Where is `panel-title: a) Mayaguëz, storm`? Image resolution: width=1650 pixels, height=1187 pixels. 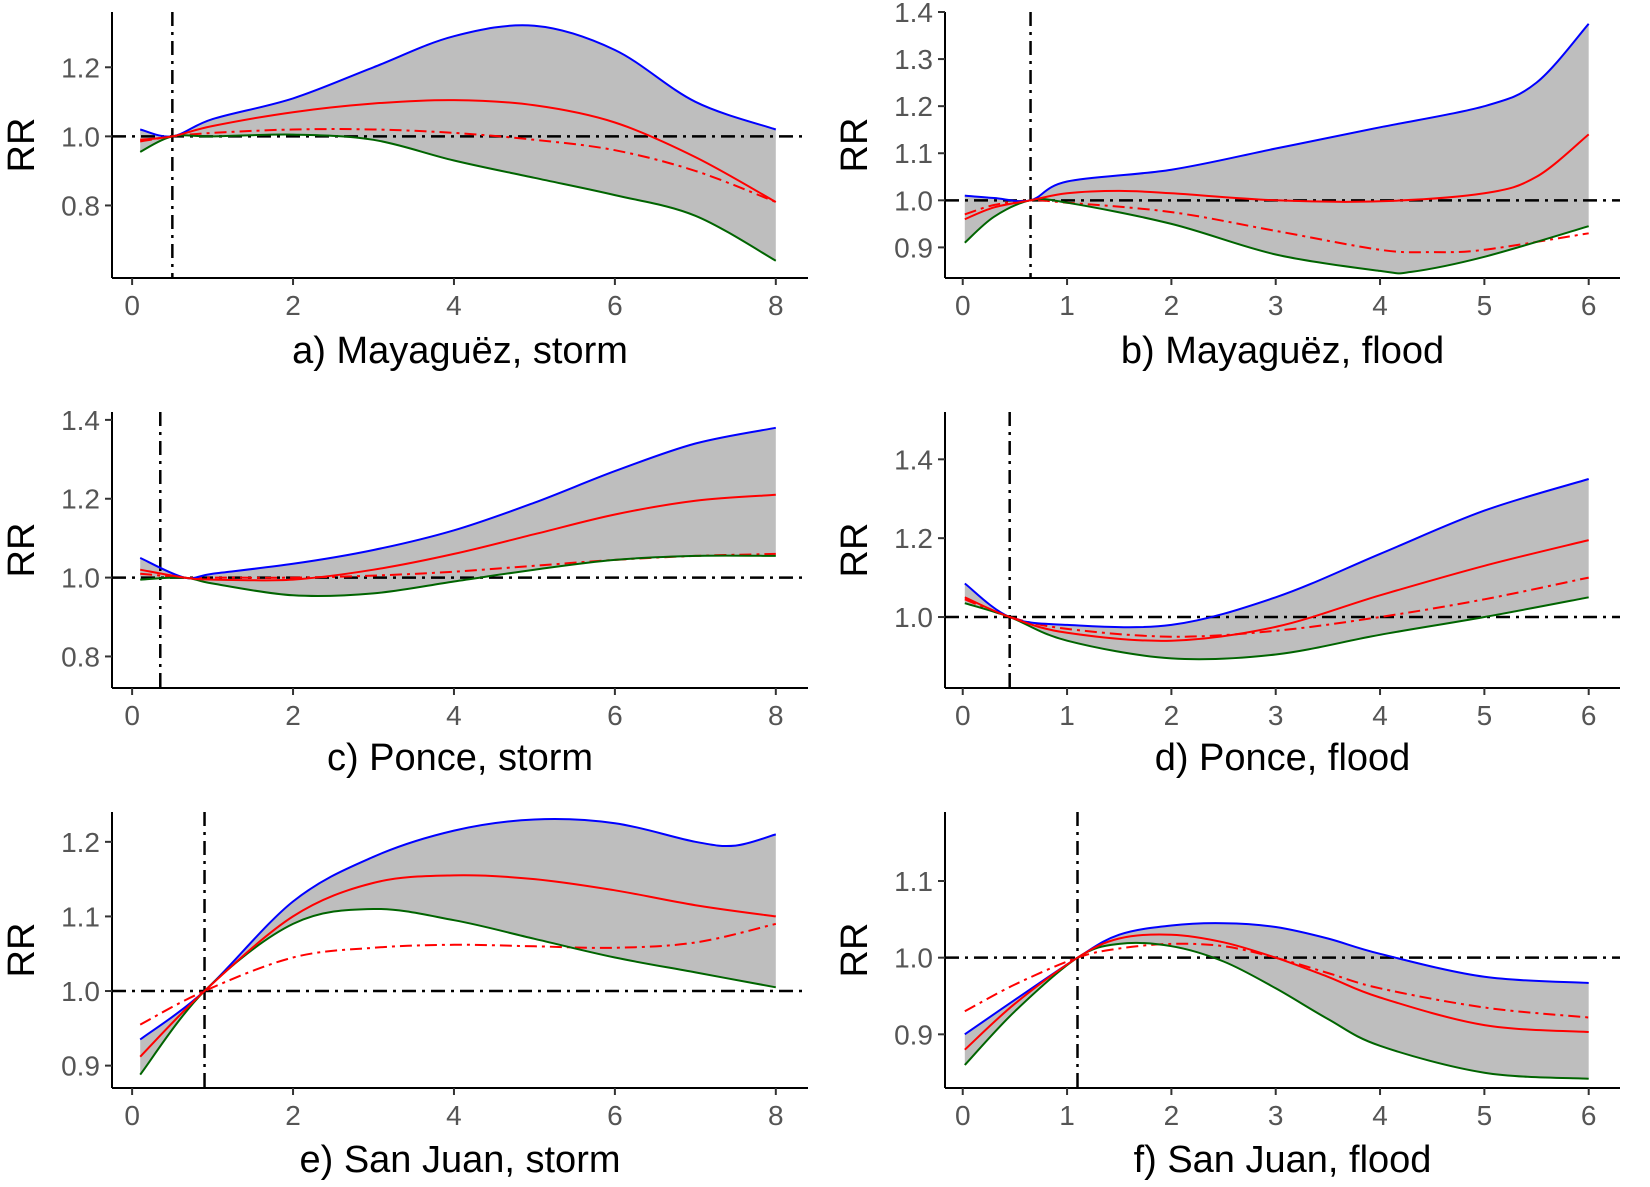 panel-title: a) Mayaguëz, storm is located at coordinates (460, 351).